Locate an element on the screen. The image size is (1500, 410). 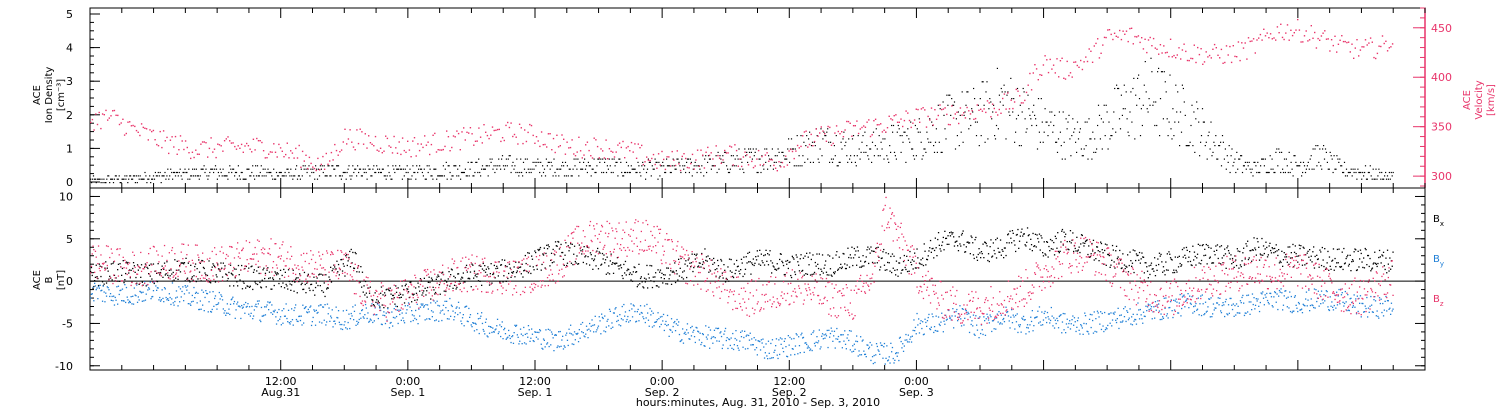
b-axis-title-line: ACE is located at coordinates (37, 280).